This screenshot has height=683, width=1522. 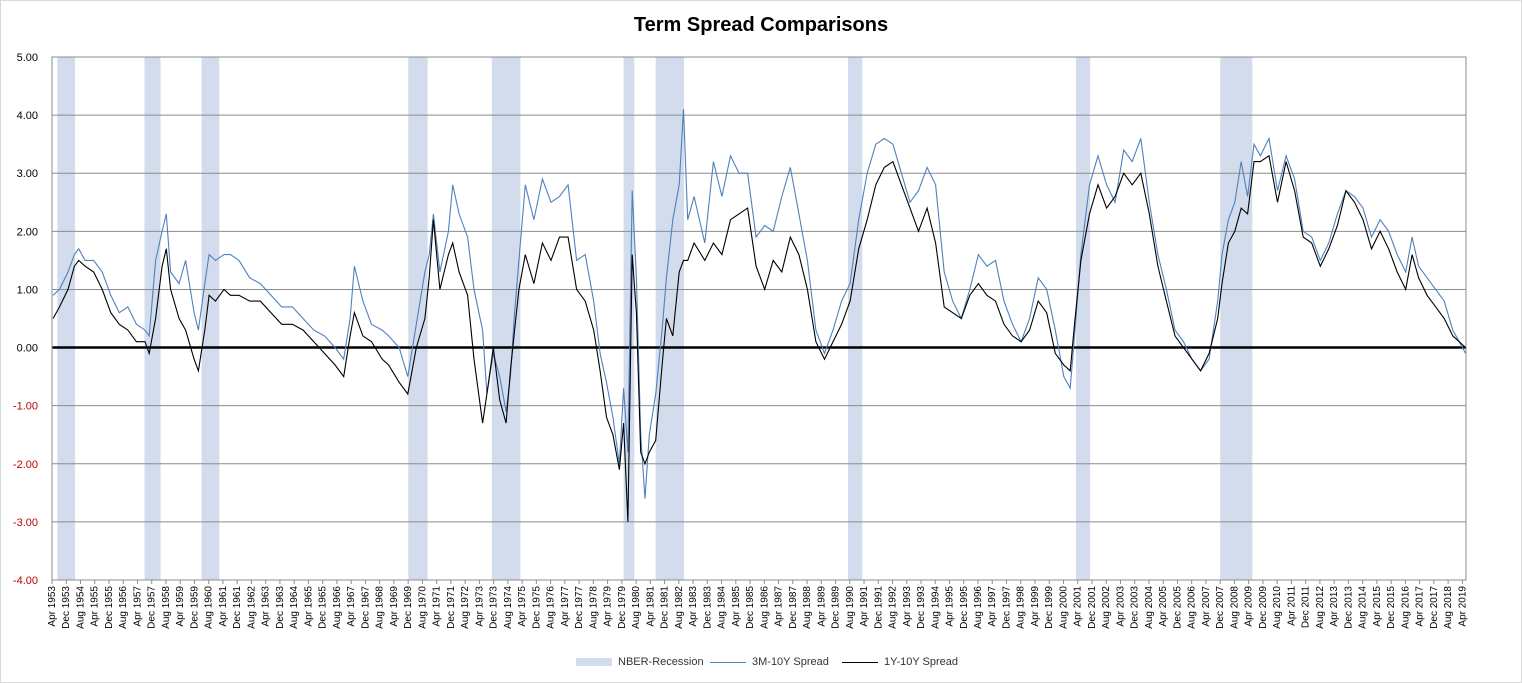 What do you see at coordinates (935, 607) in the screenshot?
I see `x-tick-label: Aug 1994` at bounding box center [935, 607].